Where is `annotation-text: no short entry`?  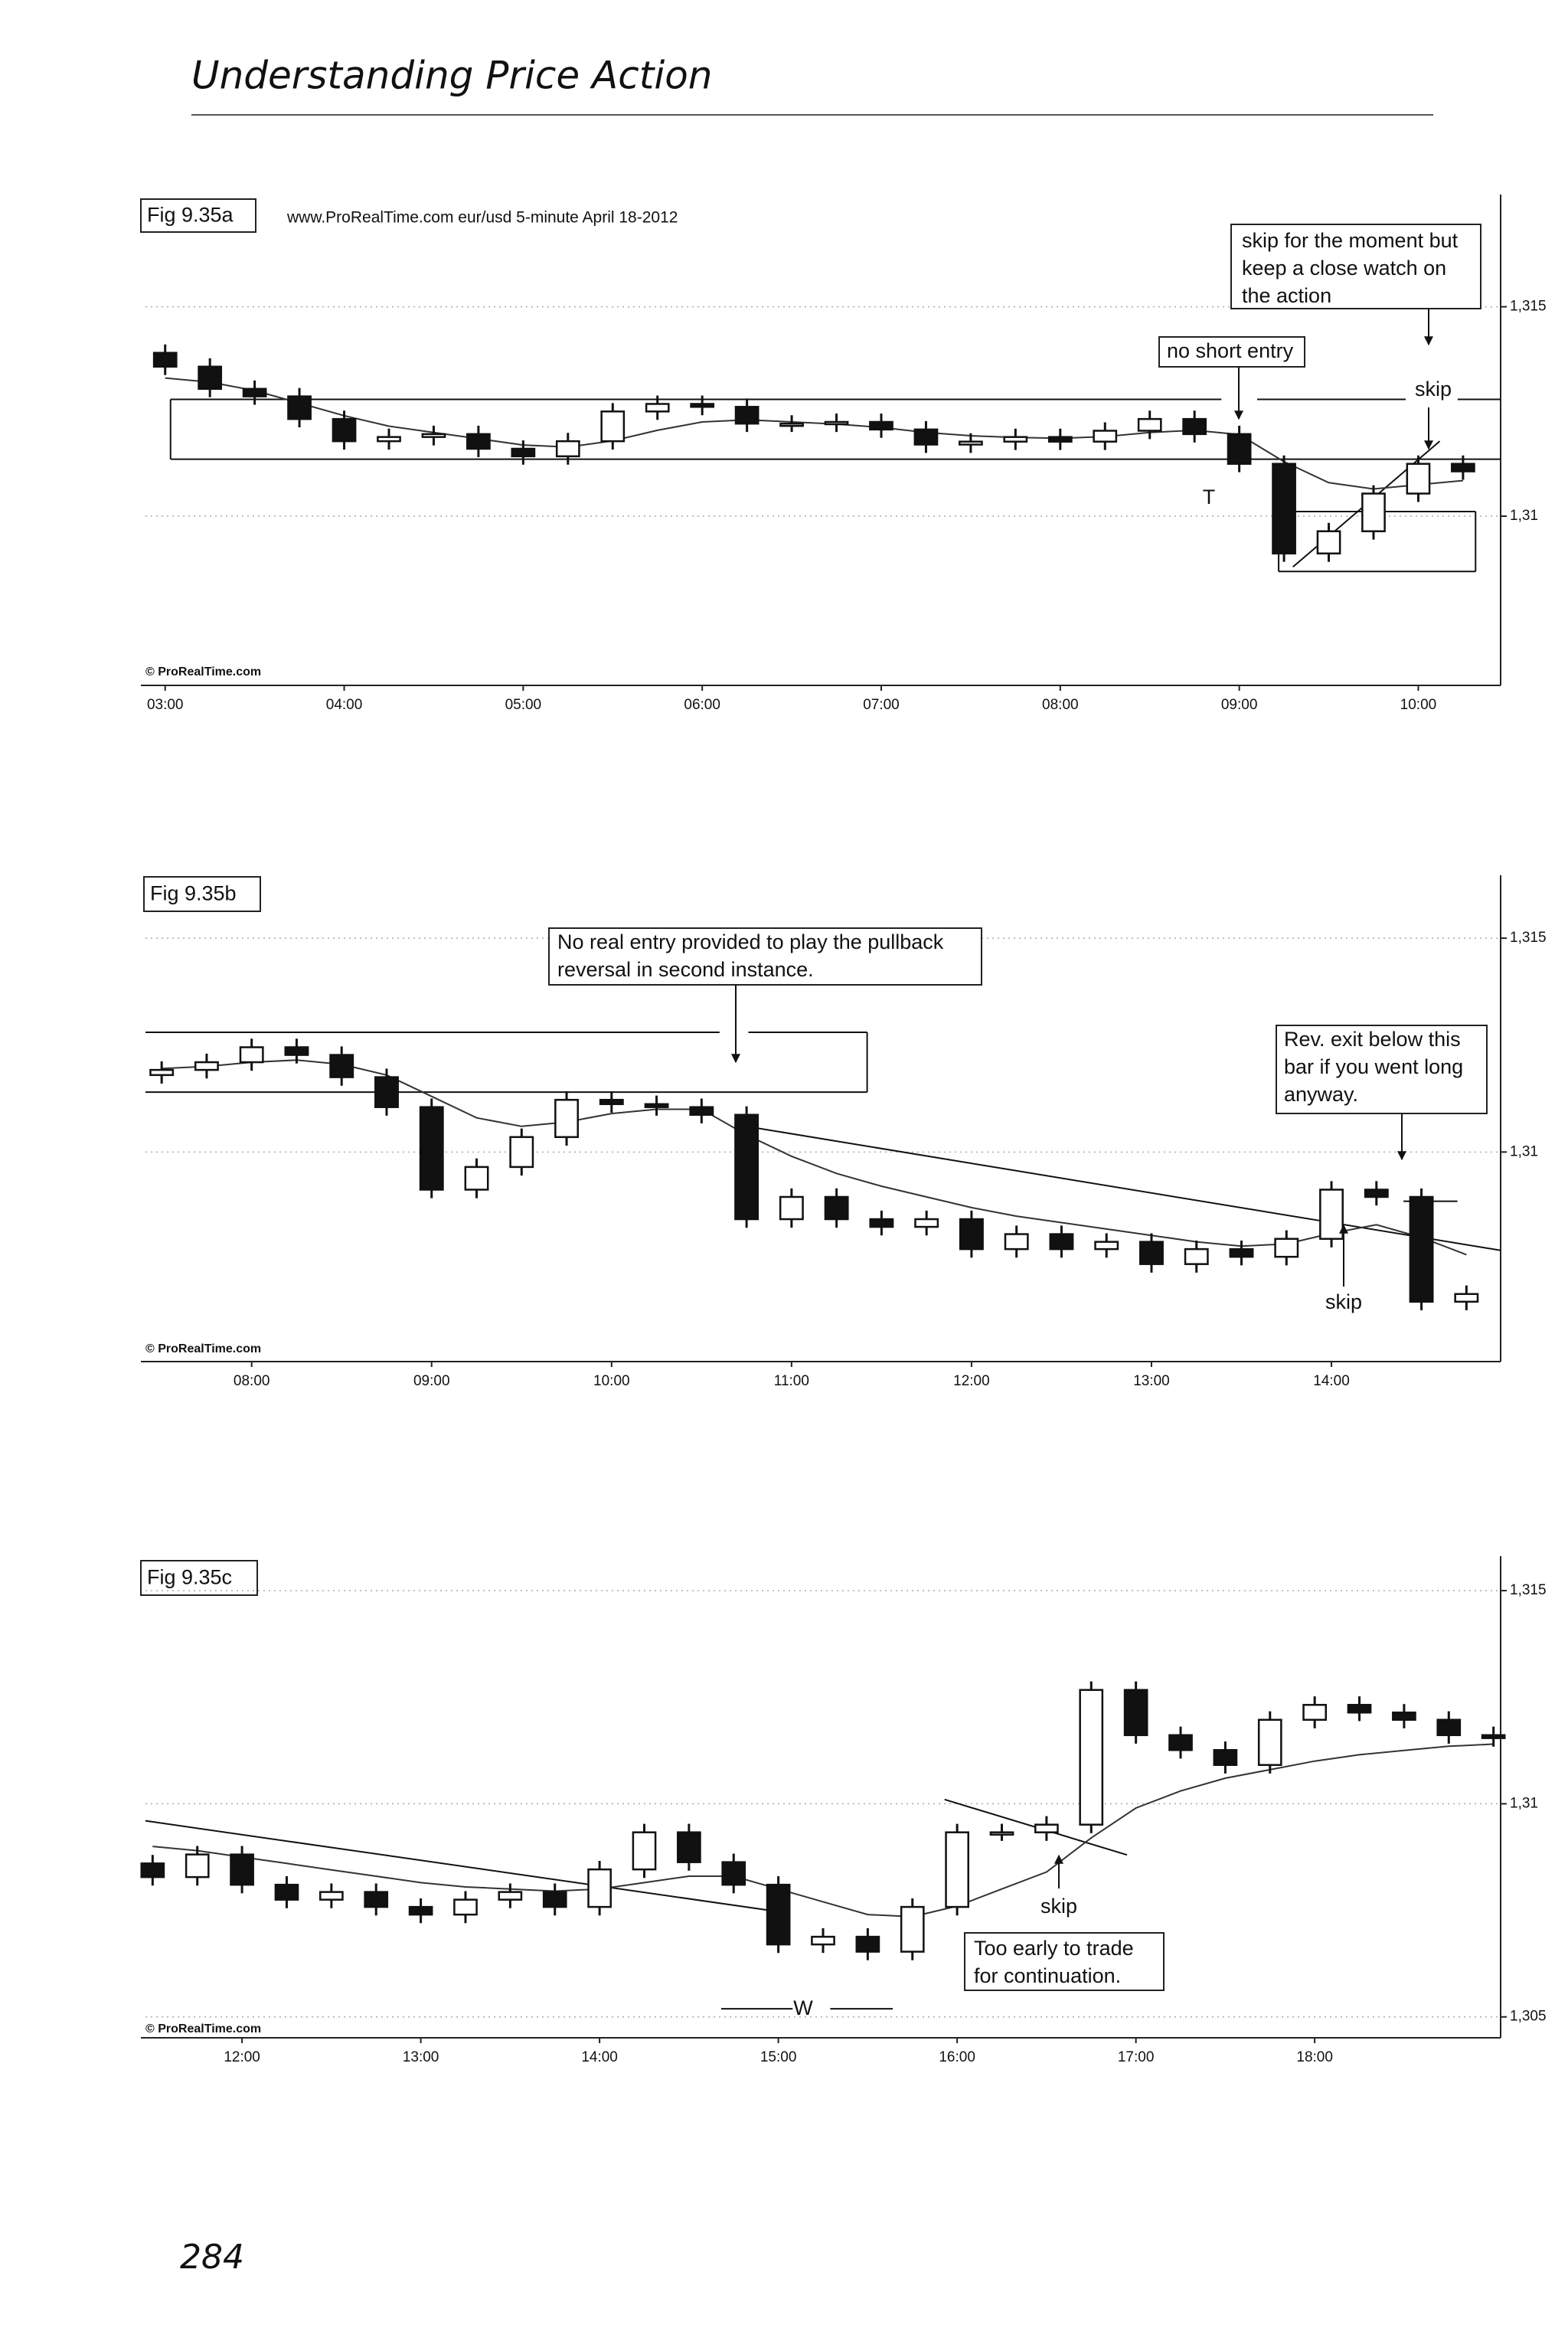
annotation-text: no short entry is located at coordinates (1230, 351).